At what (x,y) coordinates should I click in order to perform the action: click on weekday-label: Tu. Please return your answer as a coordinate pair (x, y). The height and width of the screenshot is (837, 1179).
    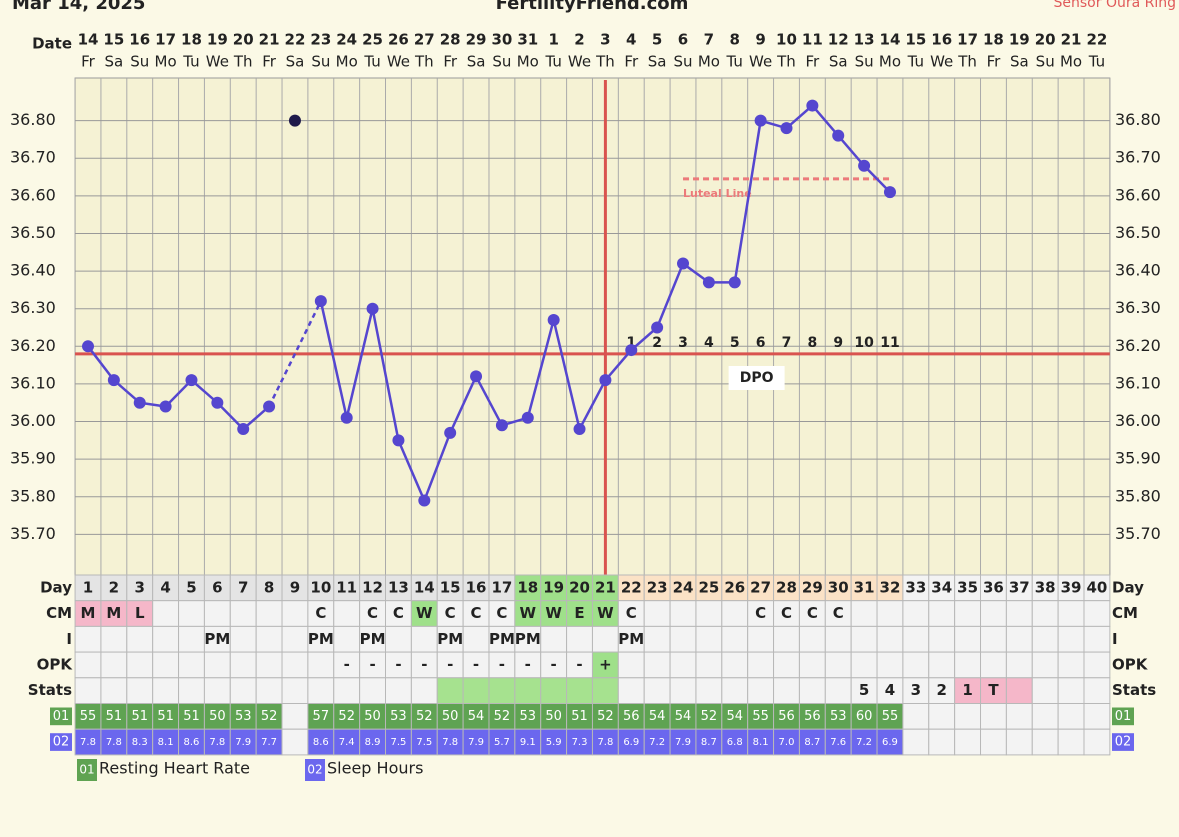
    Looking at the image, I should click on (190, 62).